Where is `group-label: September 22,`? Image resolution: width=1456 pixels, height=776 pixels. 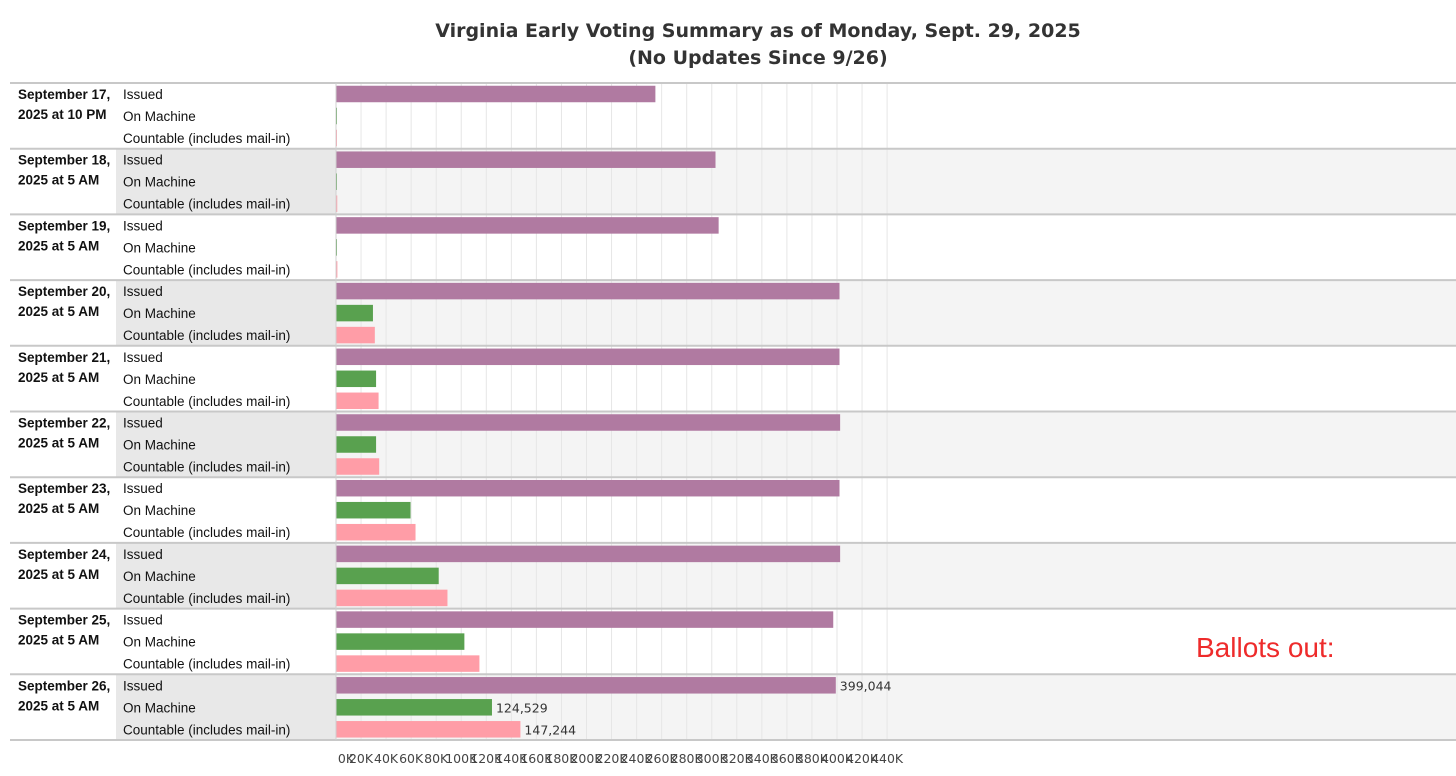 group-label: September 22, is located at coordinates (64, 423).